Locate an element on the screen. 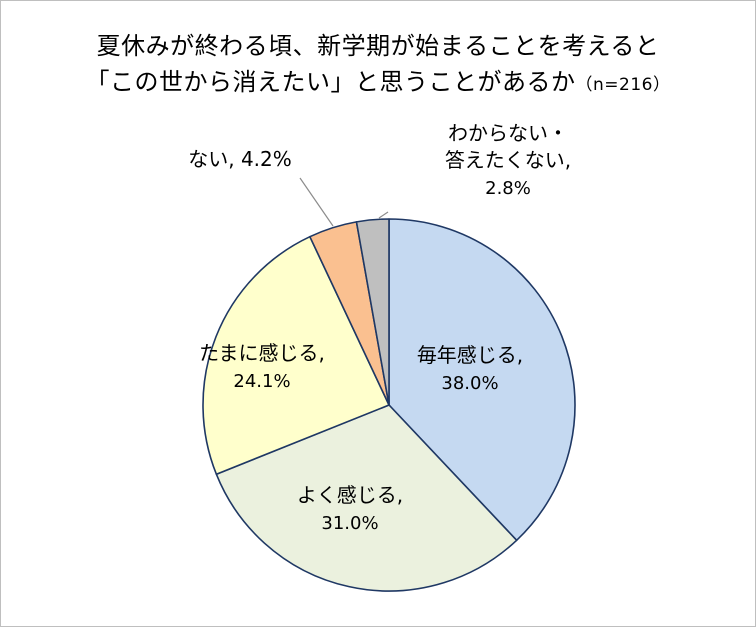 The height and width of the screenshot is (627, 756). chart-title-line1: 夏休みが終わる頃、新学期が始まることを考えると is located at coordinates (378, 46).